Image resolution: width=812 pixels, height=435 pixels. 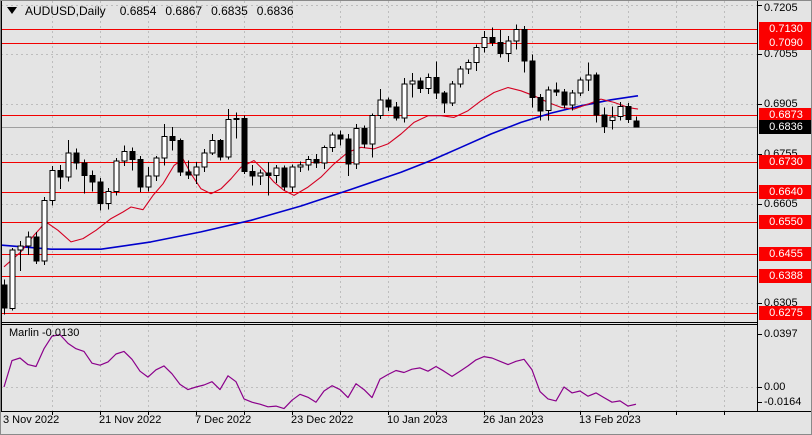 What do you see at coordinates (781, 54) in the screenshot?
I see `price-axis-label: 0.7055` at bounding box center [781, 54].